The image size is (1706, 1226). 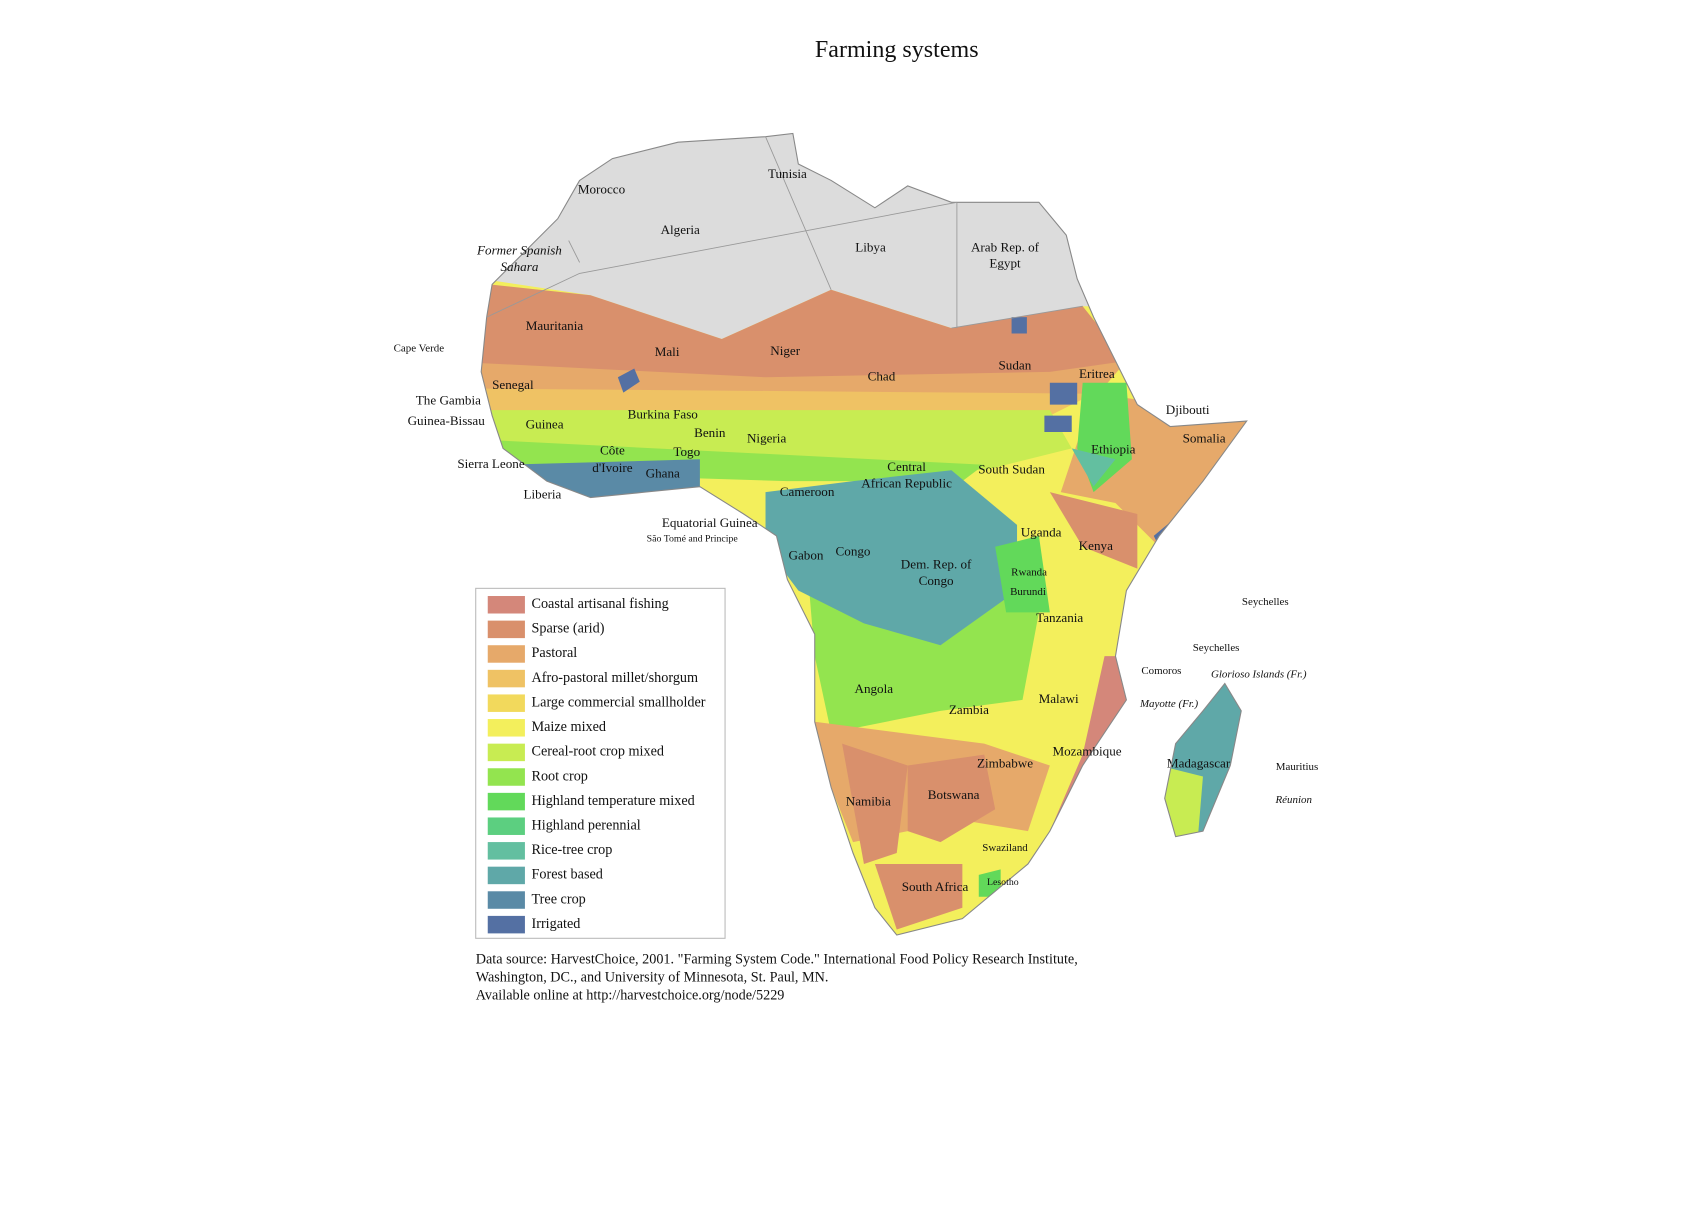 I want to click on place-label: Réunion, so click(x=1293, y=800).